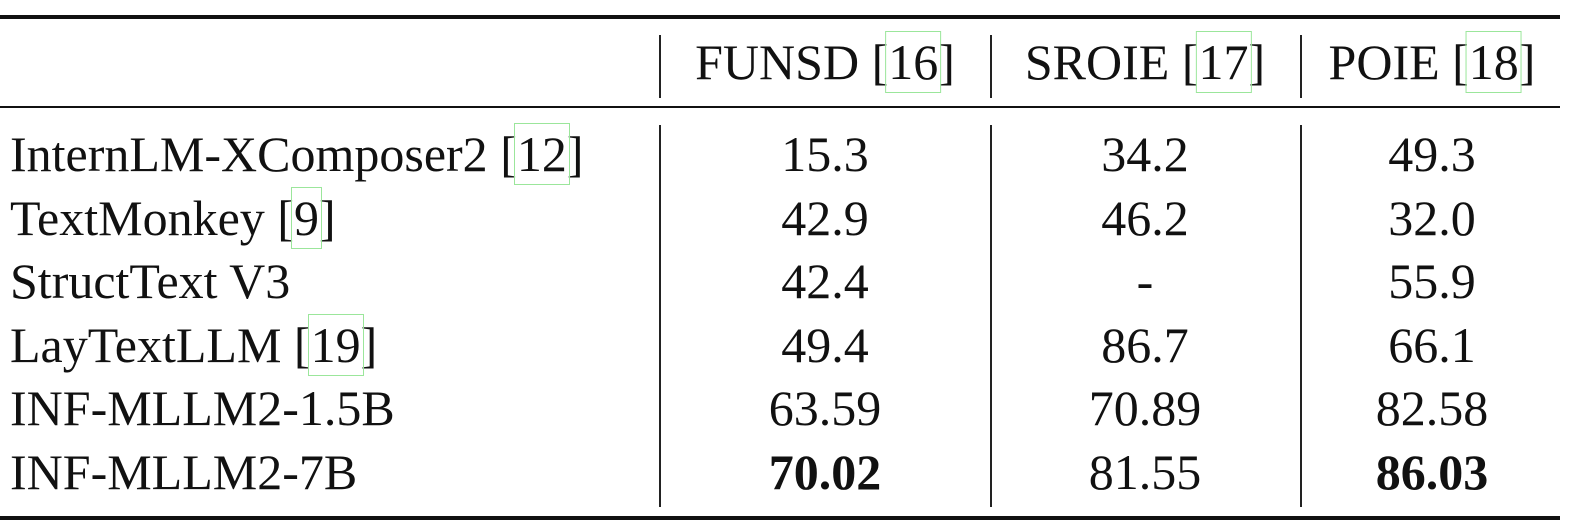 This screenshot has height=532, width=1572. What do you see at coordinates (335, 344) in the screenshot?
I see `citation-link: 19` at bounding box center [335, 344].